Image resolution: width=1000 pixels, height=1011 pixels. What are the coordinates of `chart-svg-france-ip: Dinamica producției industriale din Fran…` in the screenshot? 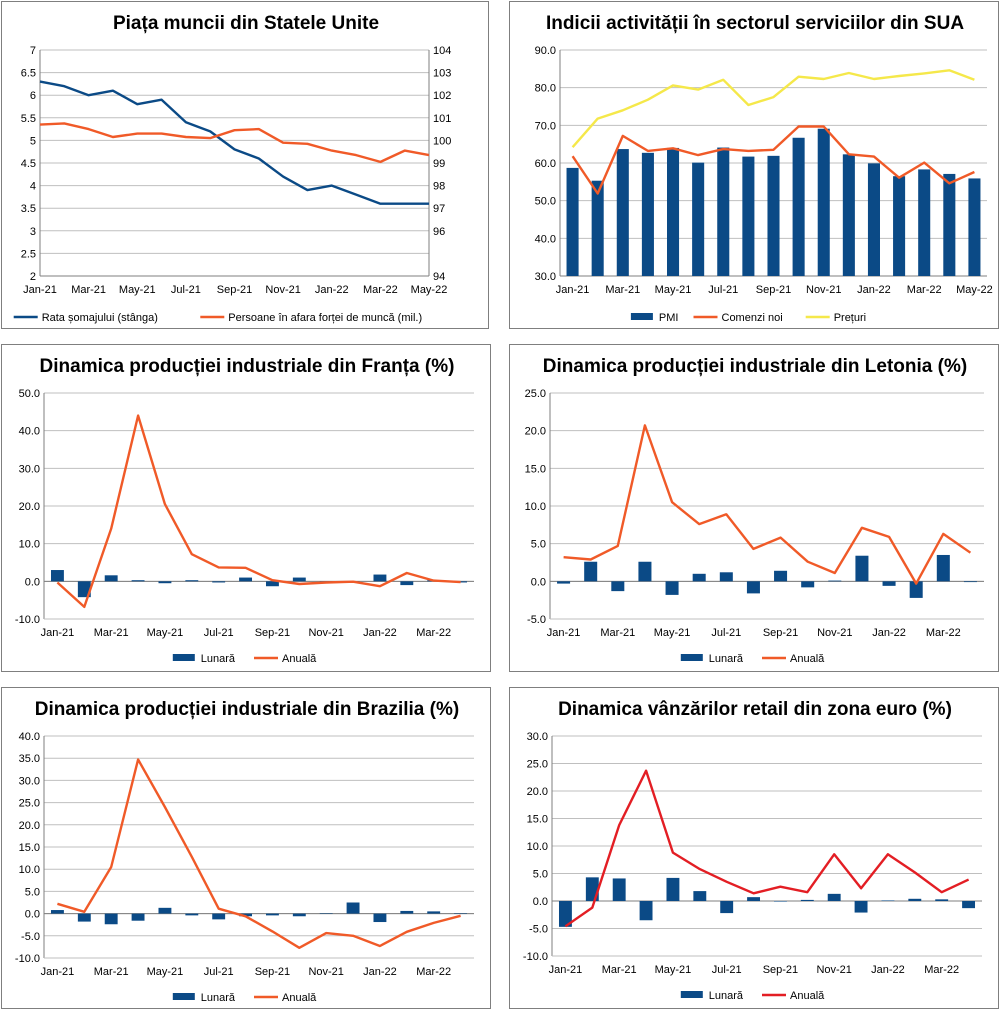 It's located at (244, 510).